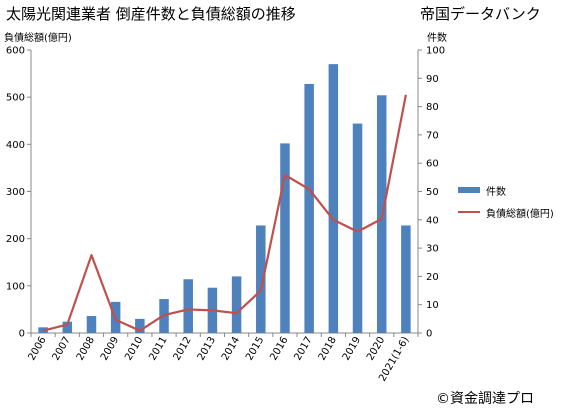  I want to click on x-tick-label: 2020, so click(376, 349).